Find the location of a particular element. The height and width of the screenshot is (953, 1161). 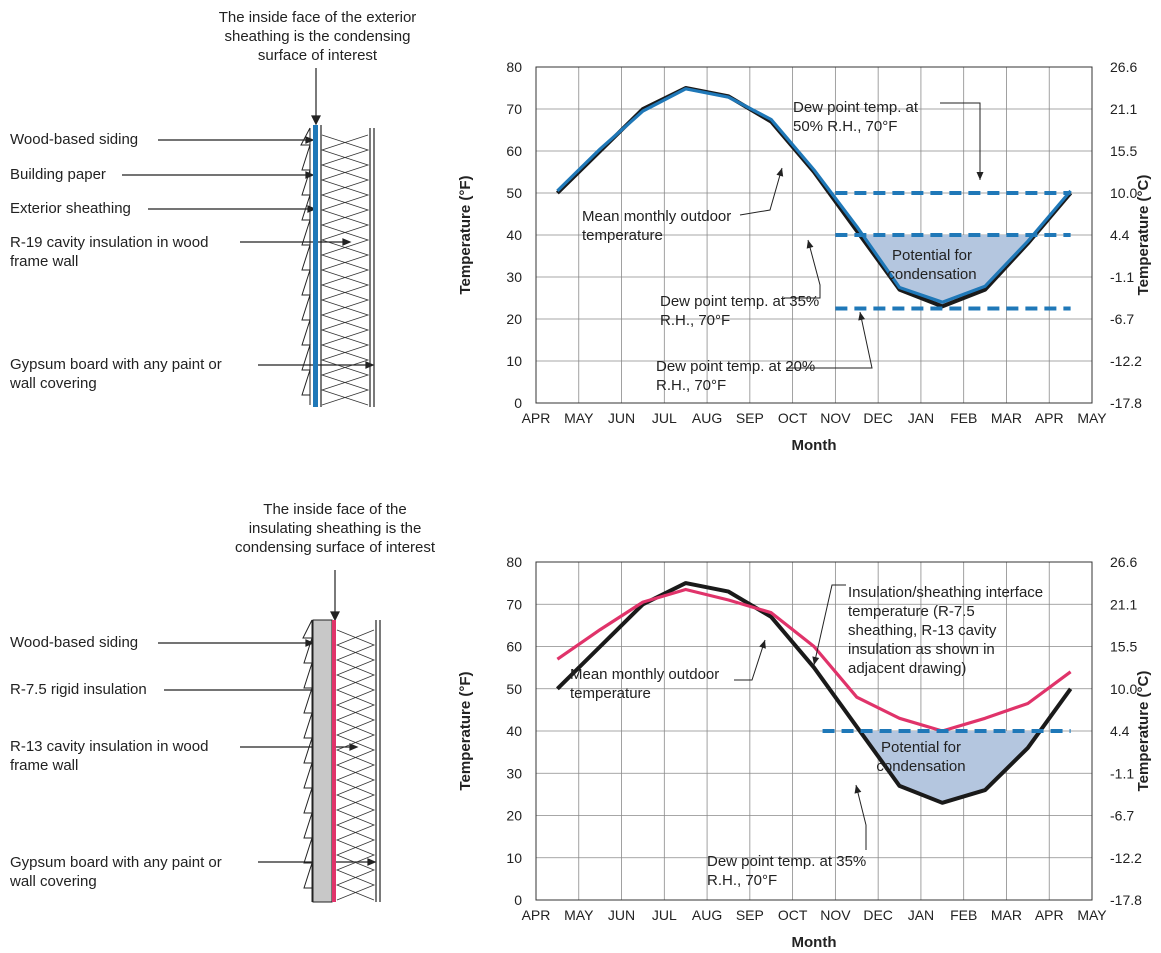

y-right-tick-label: -1.1 is located at coordinates (1122, 277).